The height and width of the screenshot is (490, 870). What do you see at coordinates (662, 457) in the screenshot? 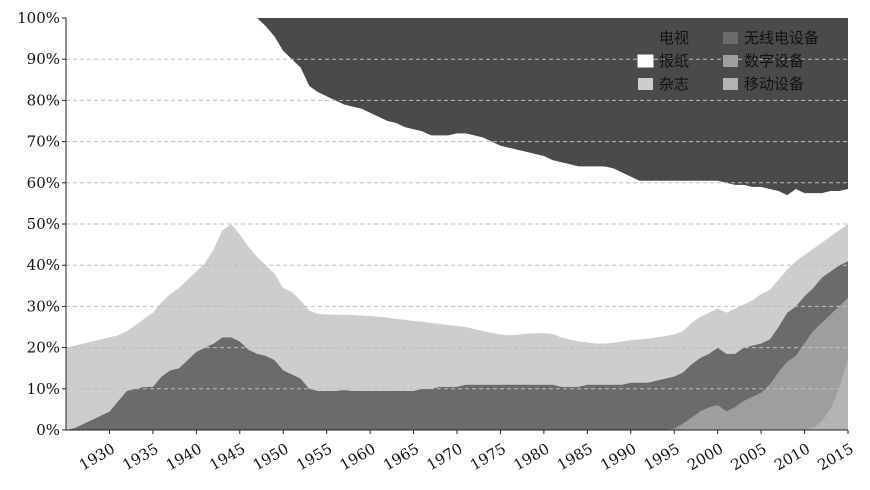
I see `x-tick-label: 1995` at bounding box center [662, 457].